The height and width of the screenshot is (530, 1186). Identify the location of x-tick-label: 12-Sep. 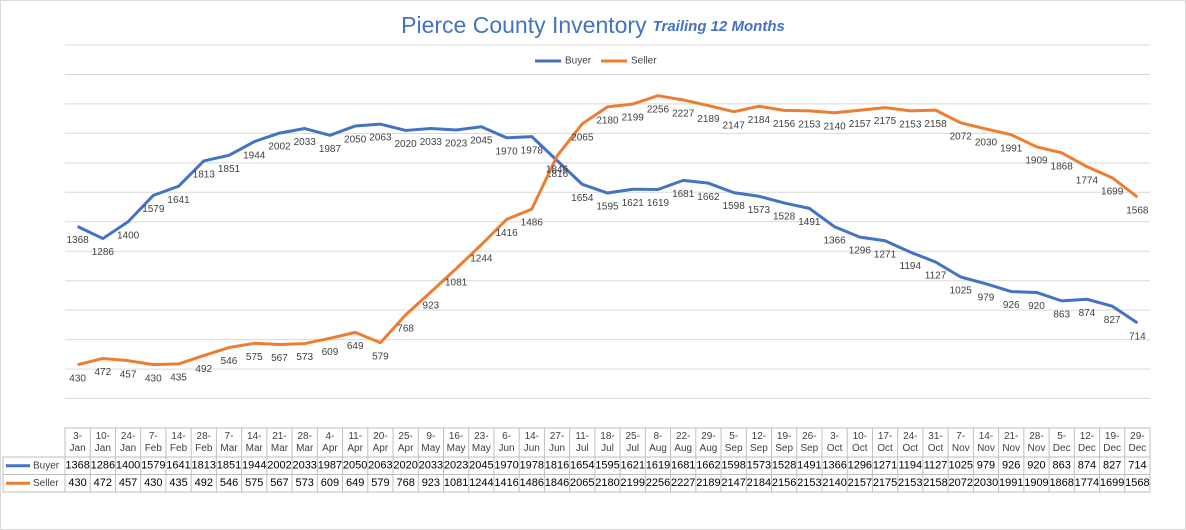
(759, 442).